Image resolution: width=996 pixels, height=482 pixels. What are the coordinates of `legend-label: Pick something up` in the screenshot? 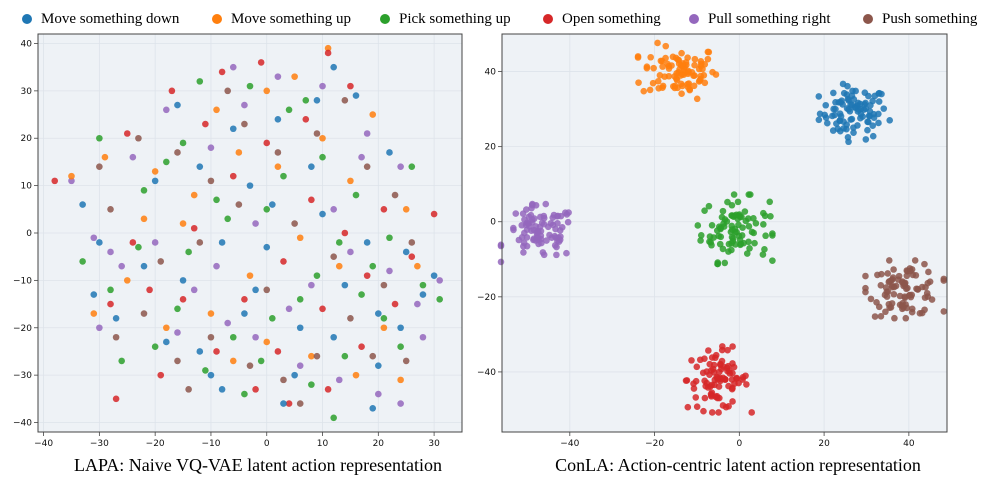 It's located at (455, 18).